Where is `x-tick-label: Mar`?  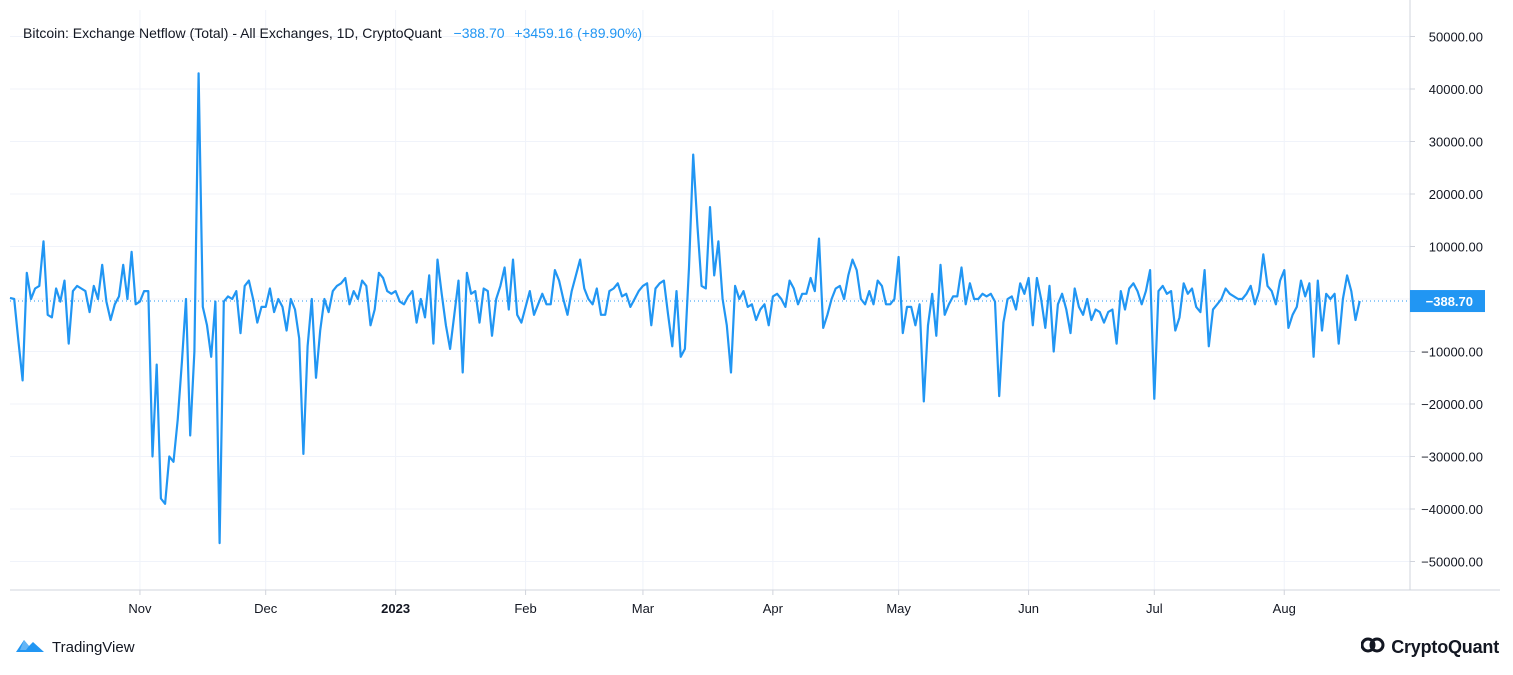
x-tick-label: Mar is located at coordinates (643, 608).